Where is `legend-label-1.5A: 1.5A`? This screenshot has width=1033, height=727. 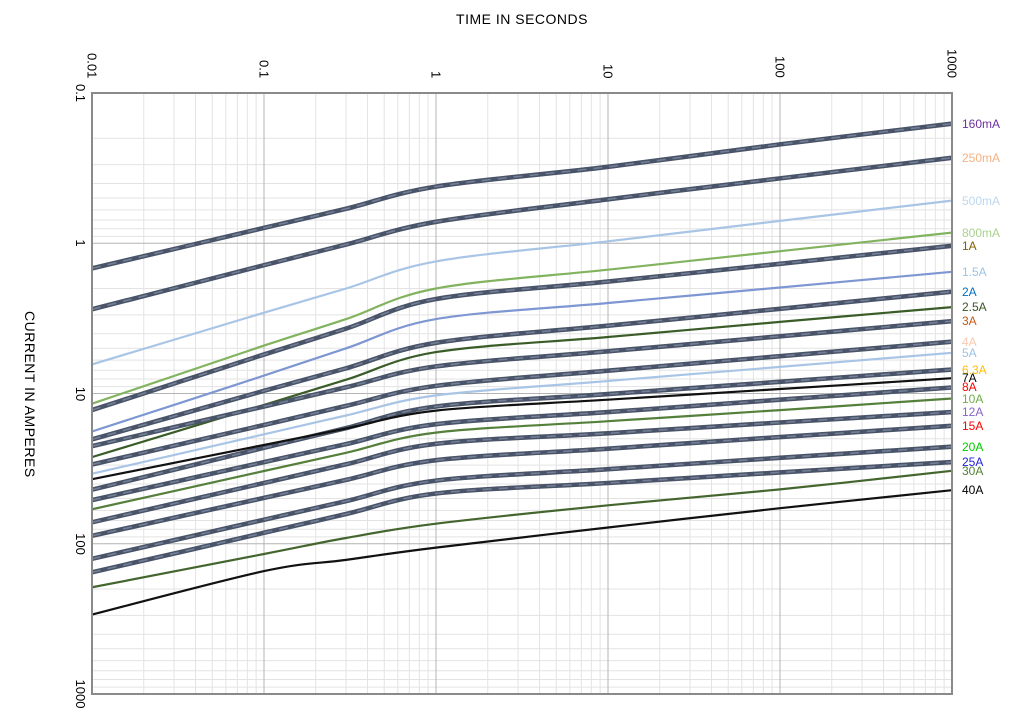 legend-label-1.5A: 1.5A is located at coordinates (974, 271).